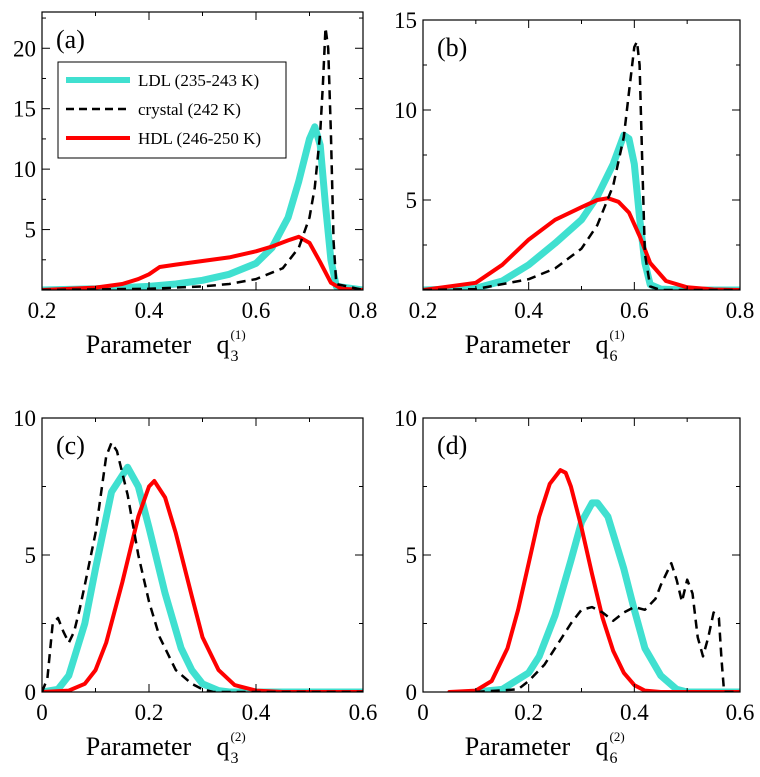 Image resolution: width=760 pixels, height=777 pixels. Describe the element at coordinates (189, 109) in the screenshot. I see `legend-label-crystal: crystal (242 K)` at that location.